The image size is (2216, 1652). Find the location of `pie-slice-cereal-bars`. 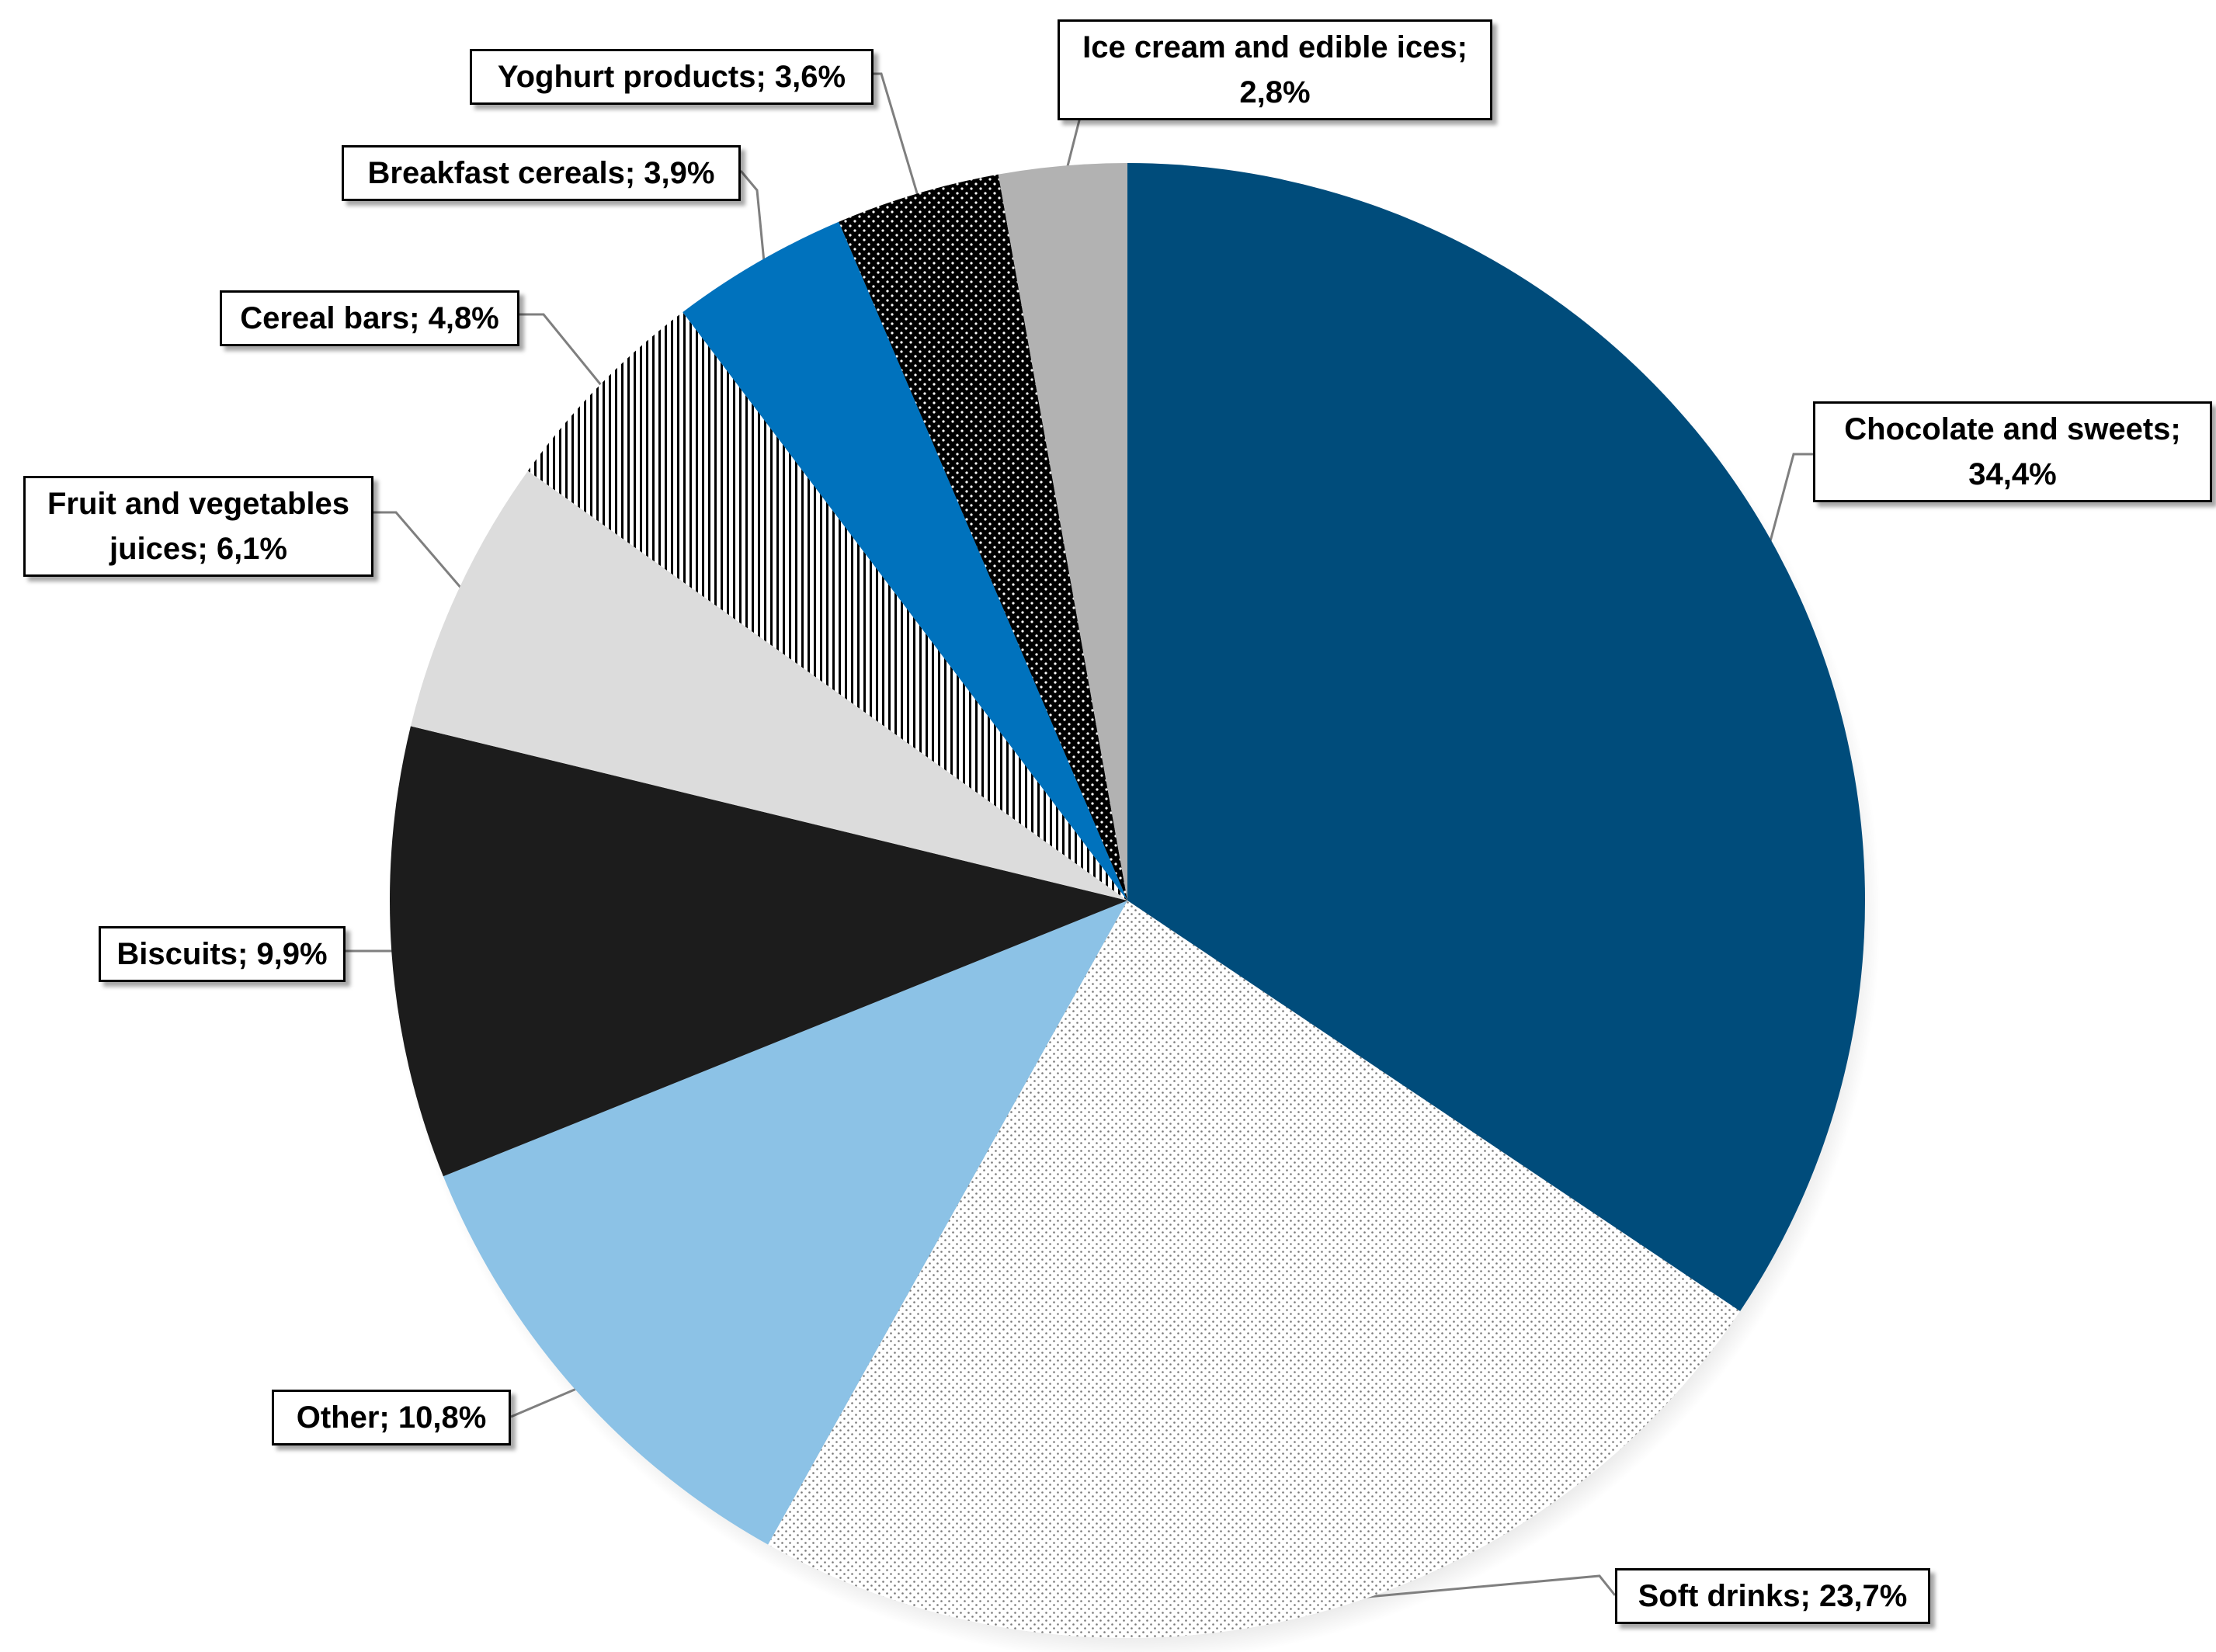

pie-slice-cereal-bars is located at coordinates (827, 606).